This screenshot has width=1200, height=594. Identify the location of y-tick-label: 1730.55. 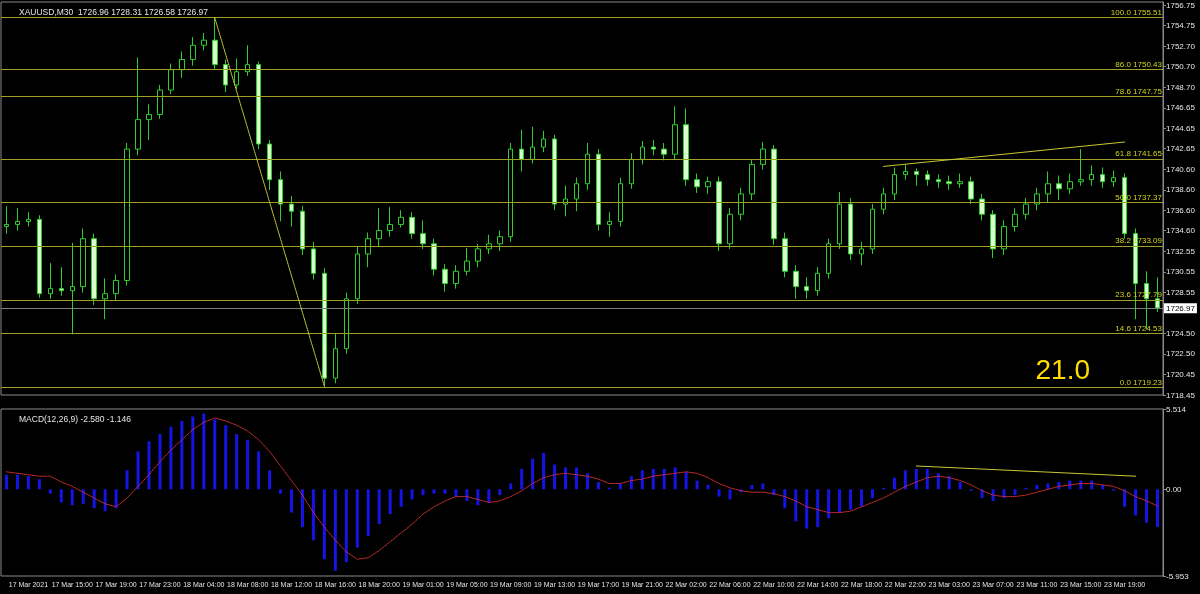
(1181, 272).